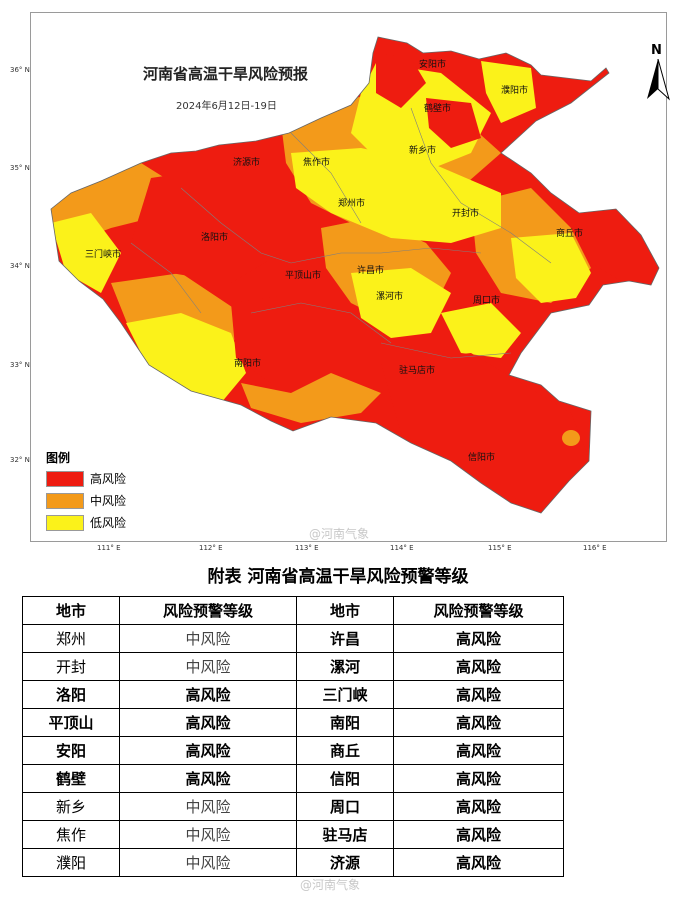 This screenshot has width=676, height=899. What do you see at coordinates (108, 479) in the screenshot?
I see `legend-label: 高风险` at bounding box center [108, 479].